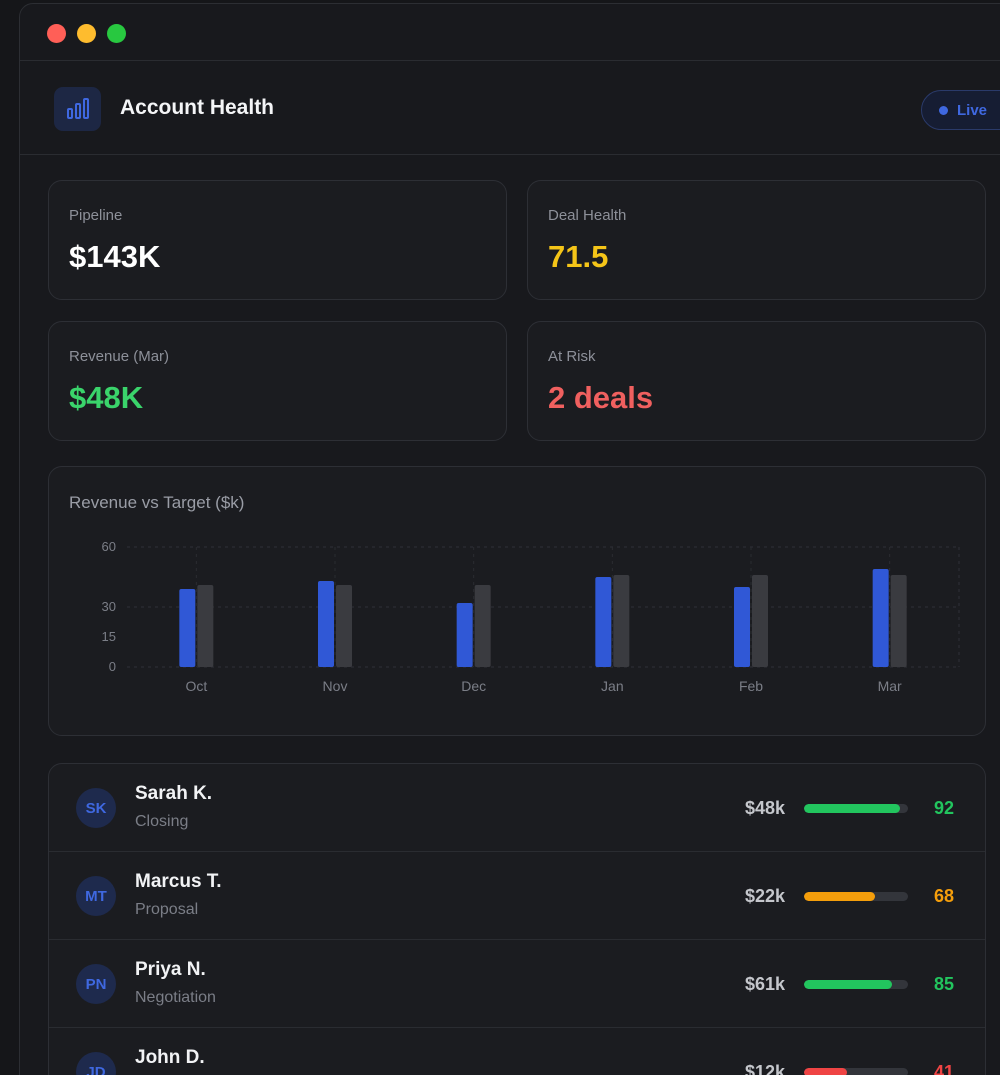 The height and width of the screenshot is (1075, 1000). I want to click on account-amount: $48k, so click(764, 808).